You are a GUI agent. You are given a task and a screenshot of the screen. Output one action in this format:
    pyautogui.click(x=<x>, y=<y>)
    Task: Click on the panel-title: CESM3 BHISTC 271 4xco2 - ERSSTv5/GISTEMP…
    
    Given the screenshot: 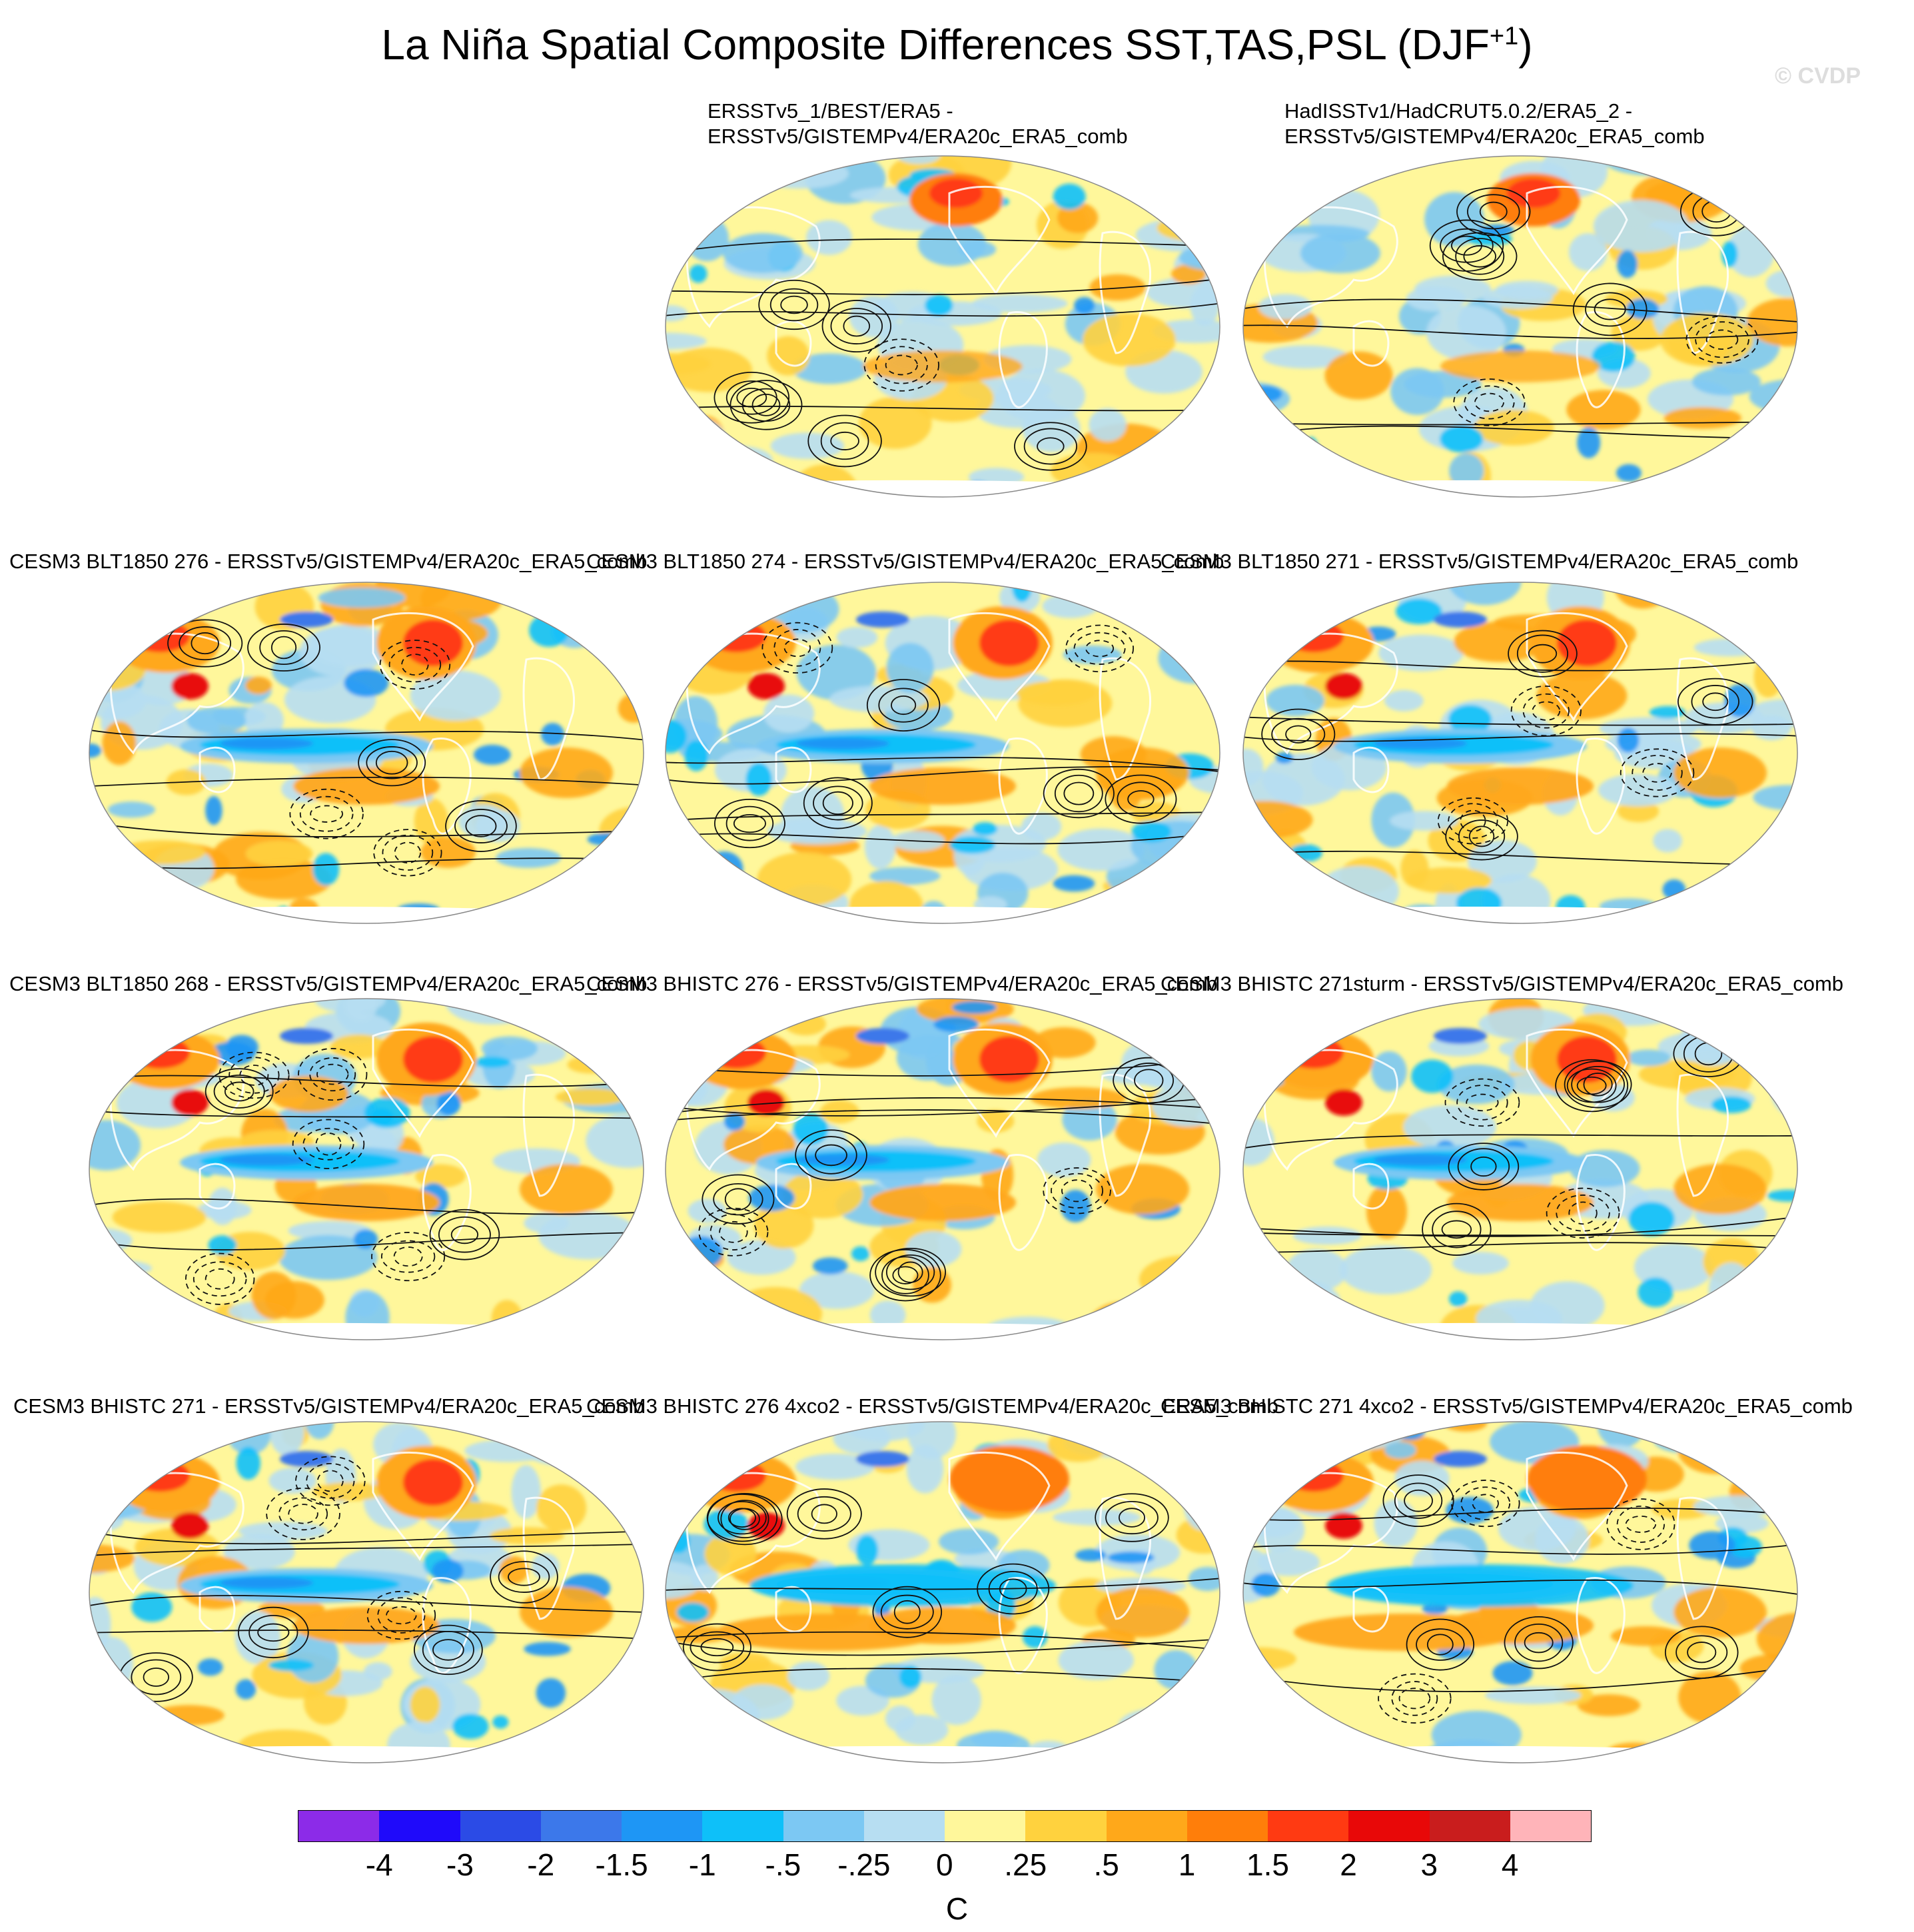 What is the action you would take?
    pyautogui.click(x=1507, y=1406)
    